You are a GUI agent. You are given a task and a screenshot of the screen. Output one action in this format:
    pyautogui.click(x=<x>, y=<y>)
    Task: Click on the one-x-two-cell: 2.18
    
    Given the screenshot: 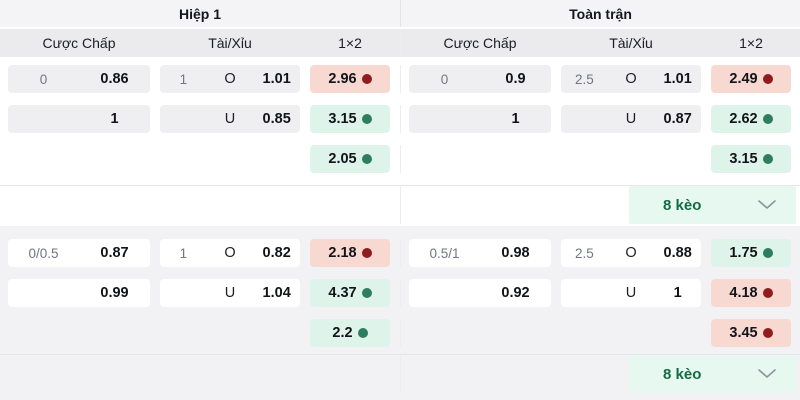 What is the action you would take?
    pyautogui.click(x=350, y=253)
    